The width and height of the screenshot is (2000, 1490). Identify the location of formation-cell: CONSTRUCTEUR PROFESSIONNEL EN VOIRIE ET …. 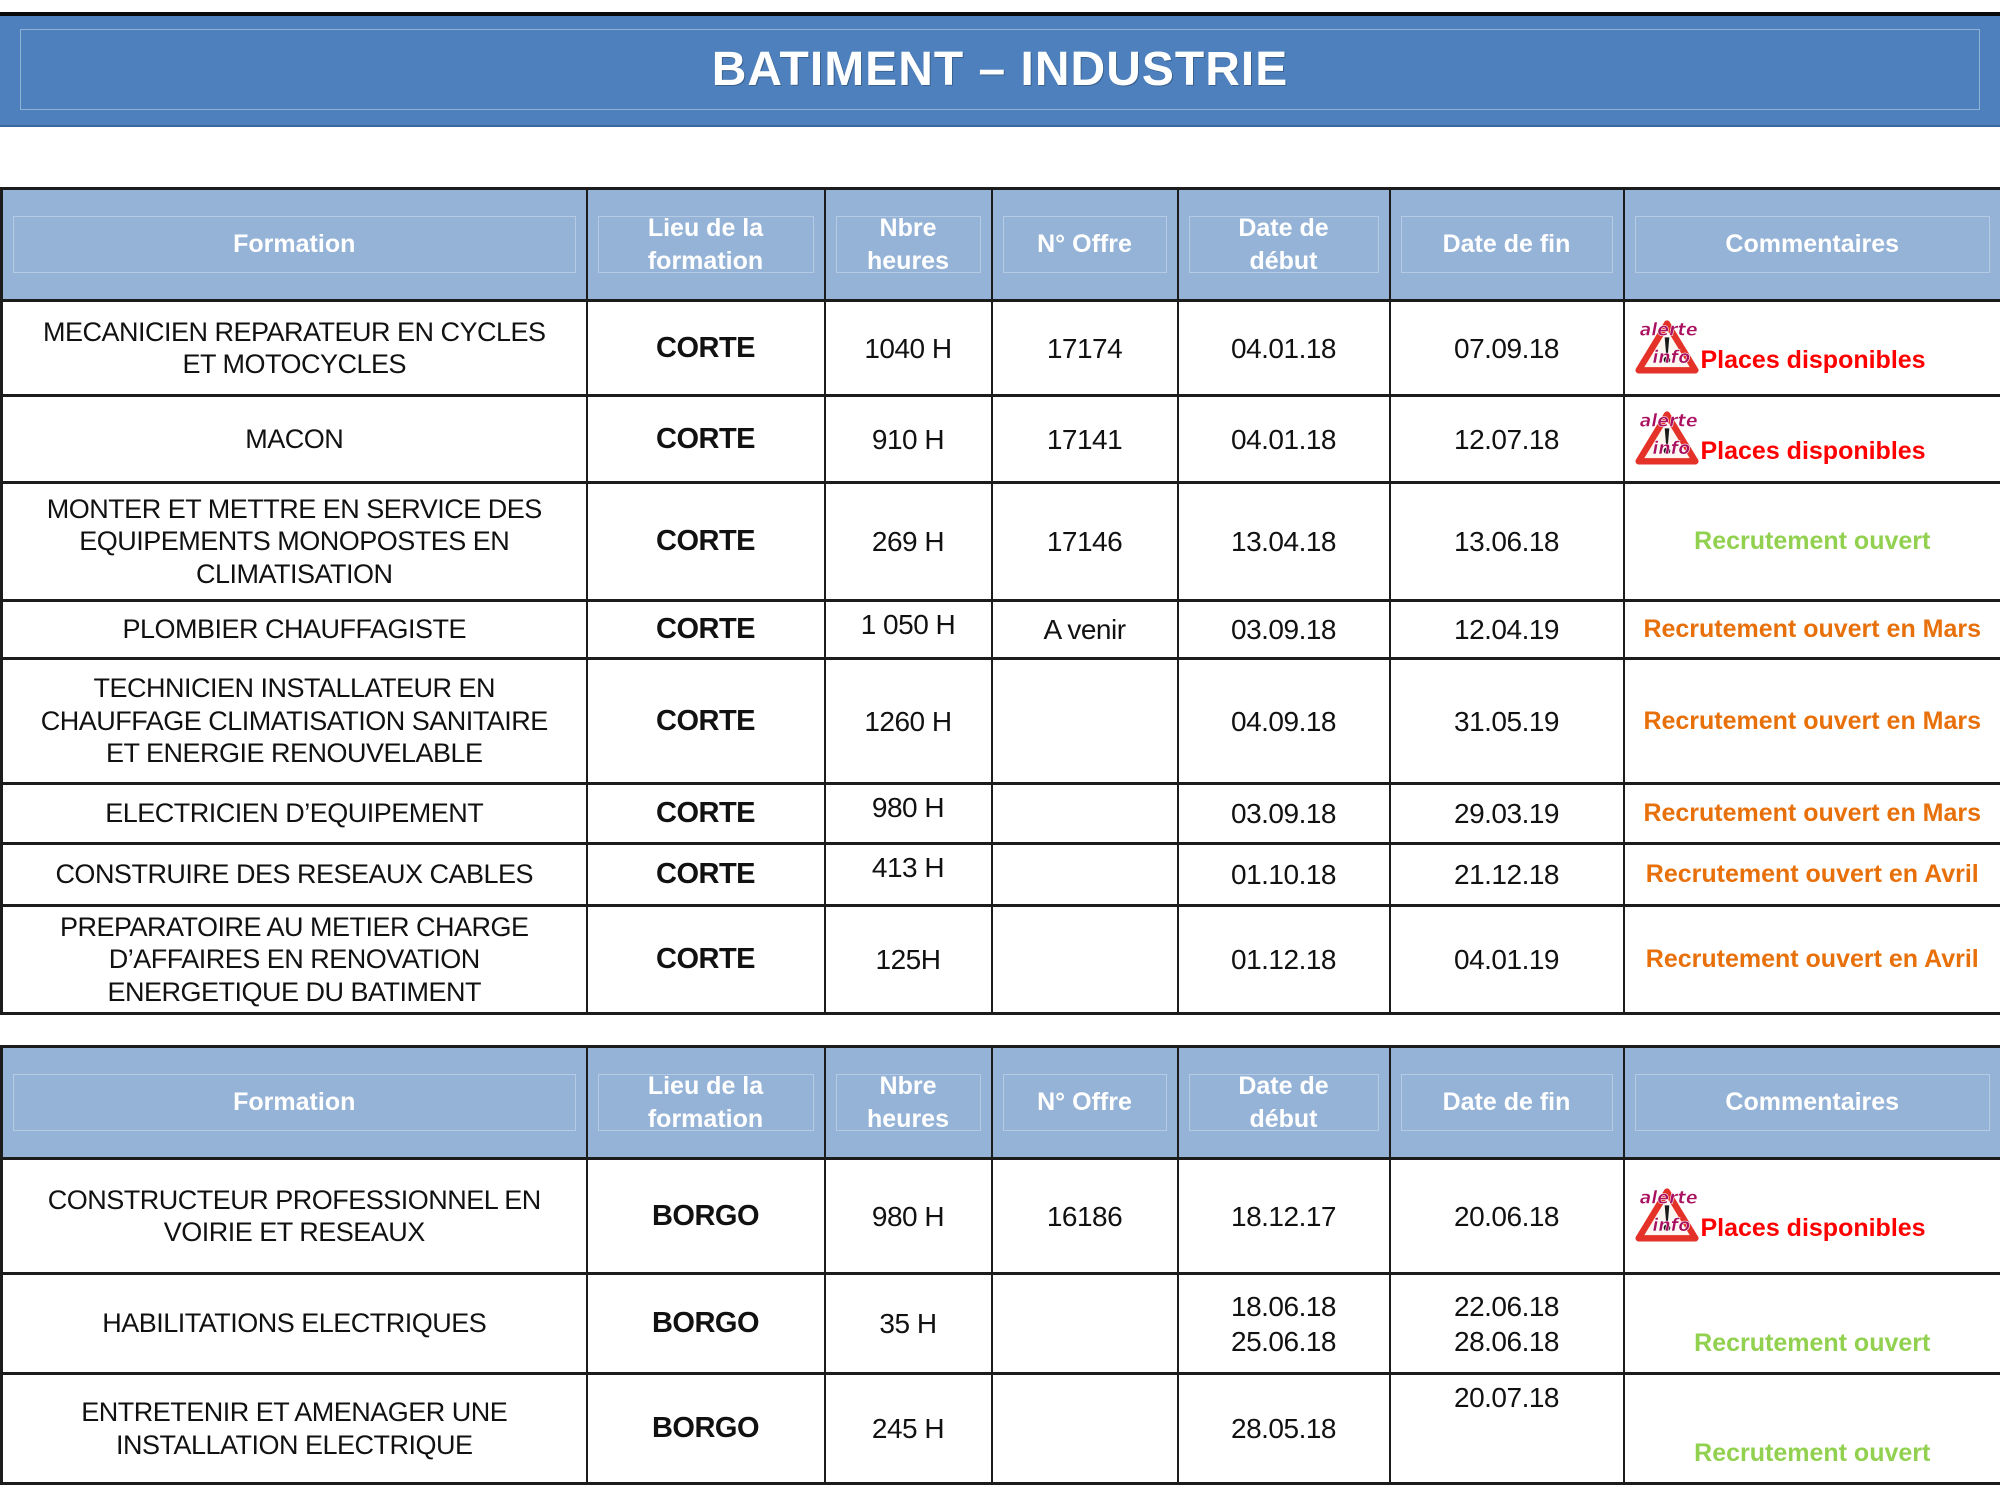
(294, 1216).